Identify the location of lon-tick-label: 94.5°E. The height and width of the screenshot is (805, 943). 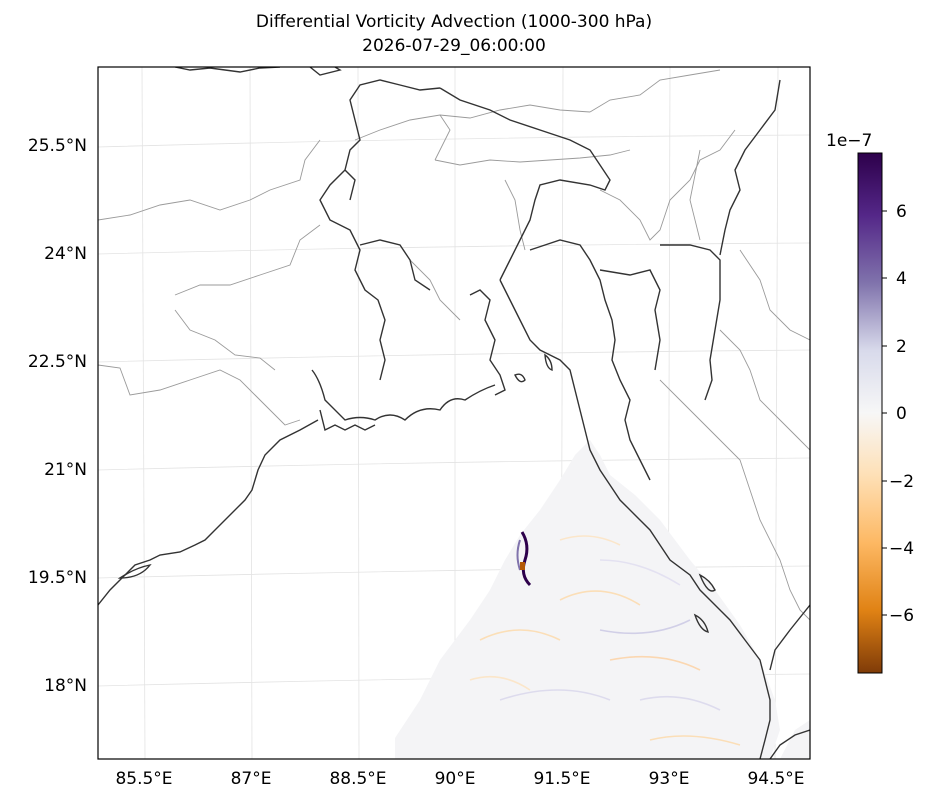
(775, 779).